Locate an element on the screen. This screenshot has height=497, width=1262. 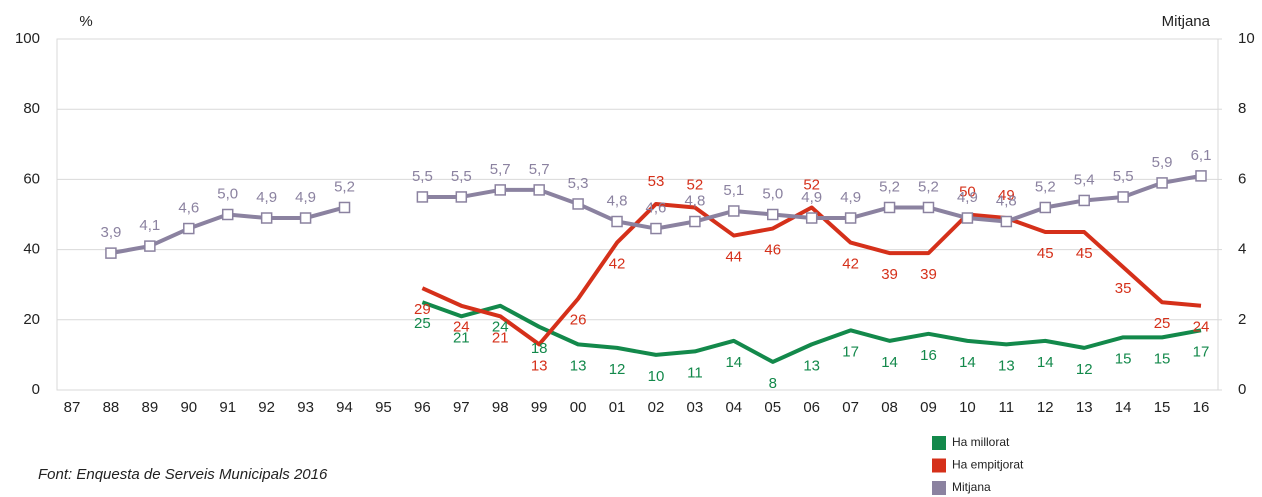
legend-label: Mitjana is located at coordinates (971, 487).